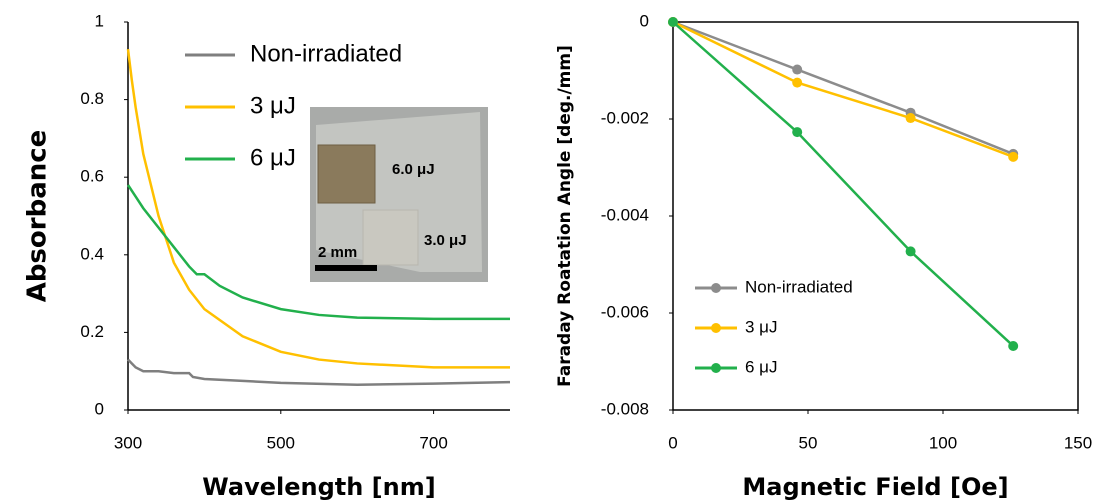 The width and height of the screenshot is (1104, 503). I want to click on x-tick-label: 0, so click(672, 442).